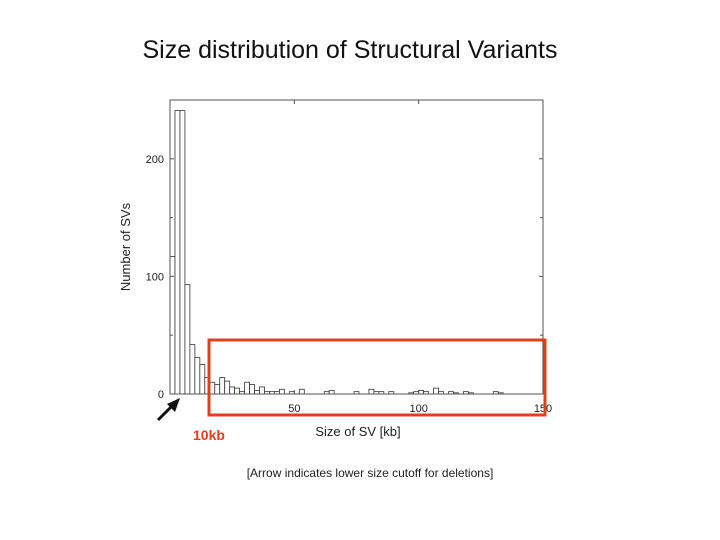 The image size is (720, 540). Describe the element at coordinates (125, 246) in the screenshot. I see `y-axis-label: Number of SVs` at that location.